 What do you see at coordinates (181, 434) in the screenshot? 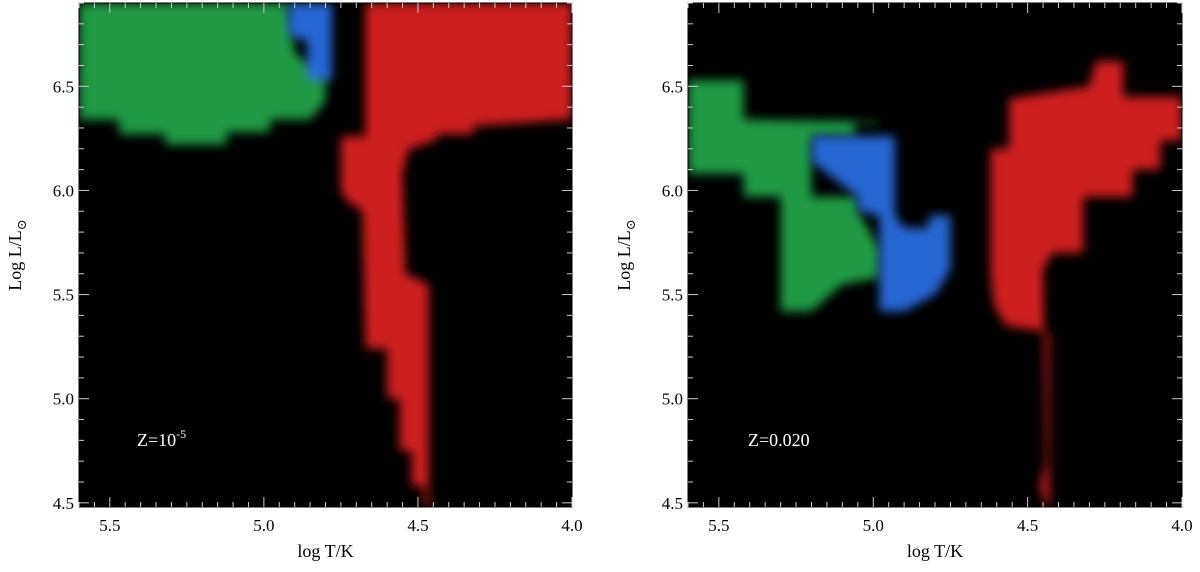
I see `metallicity-exponent: -5` at bounding box center [181, 434].